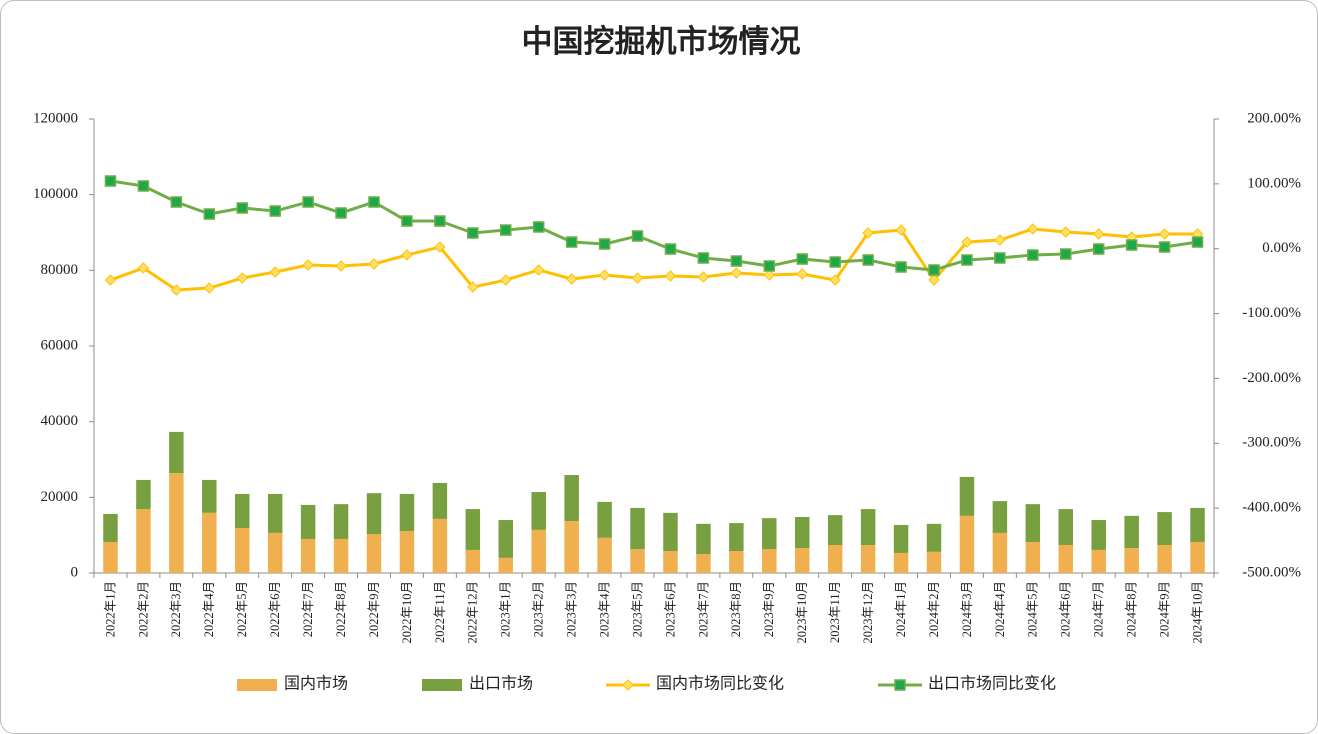 This screenshot has height=734, width=1318. What do you see at coordinates (308, 609) in the screenshot?
I see `x-tick-label: 2022年7月` at bounding box center [308, 609].